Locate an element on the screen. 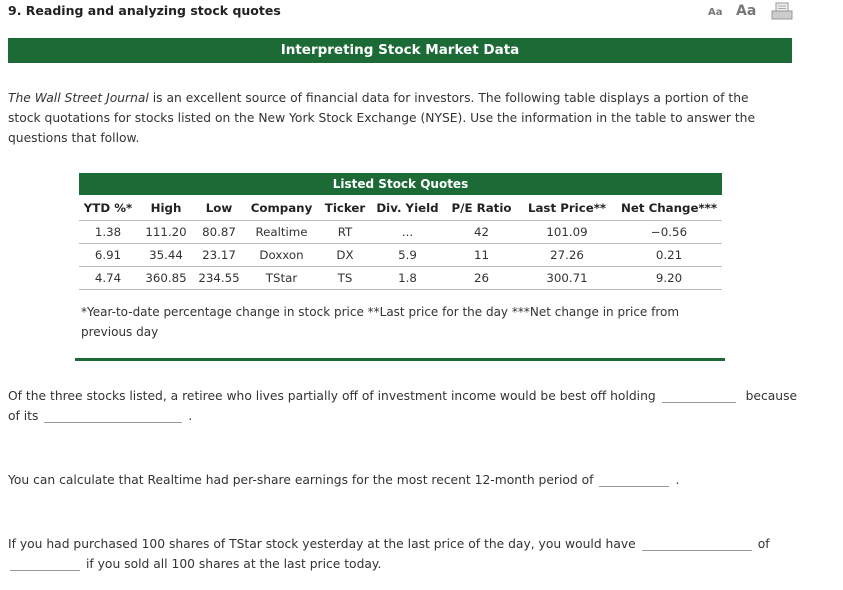  table-cell: 9.20 is located at coordinates (669, 278).